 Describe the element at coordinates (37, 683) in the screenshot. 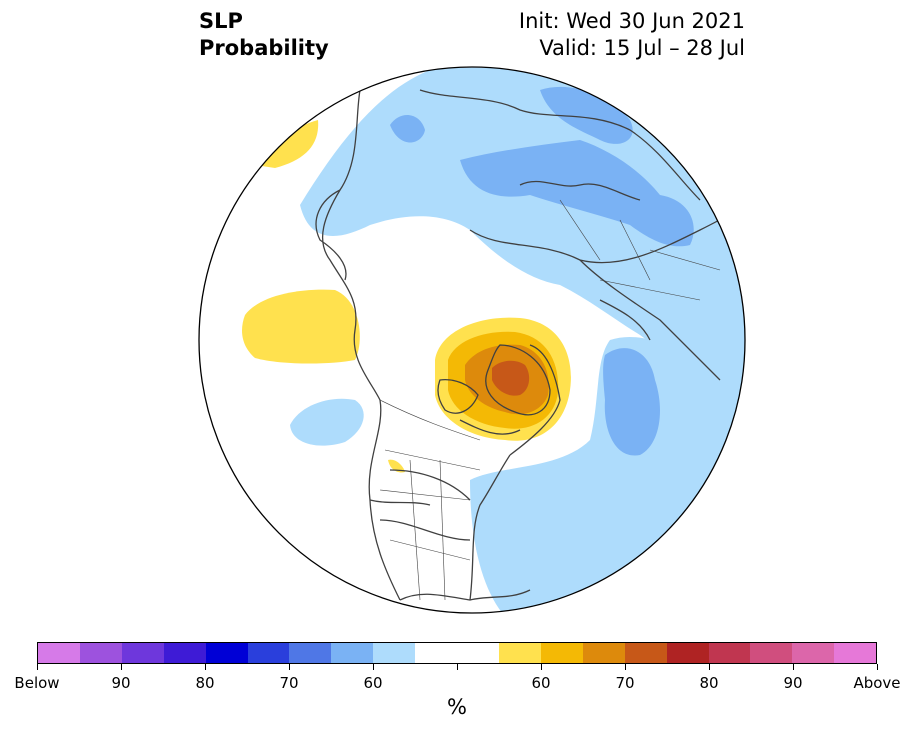

I see `colorbar-tick-label: Below` at that location.